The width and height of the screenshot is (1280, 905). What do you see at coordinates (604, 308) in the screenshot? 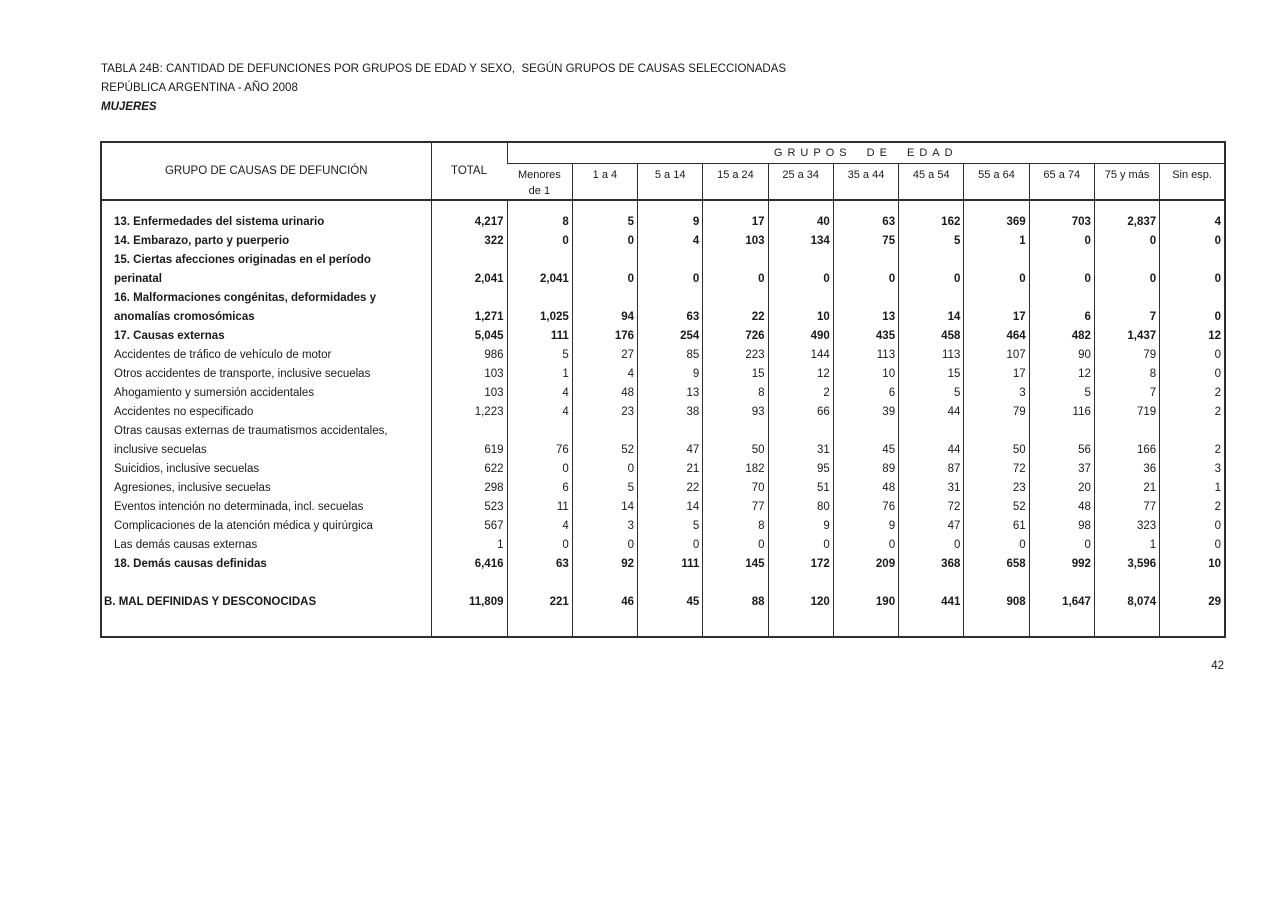
I see `cell-value: 94` at bounding box center [604, 308].